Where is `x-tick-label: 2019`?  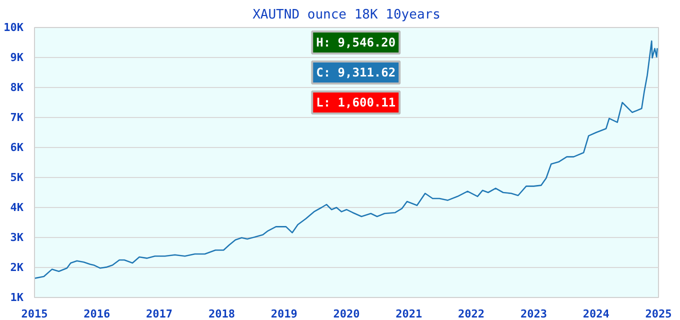 x-tick-label: 2019 is located at coordinates (284, 314).